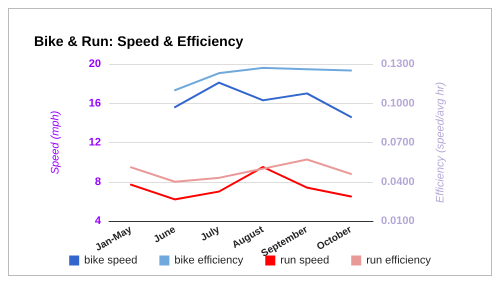  I want to click on y2-tick-label: 0.1300, so click(398, 64).